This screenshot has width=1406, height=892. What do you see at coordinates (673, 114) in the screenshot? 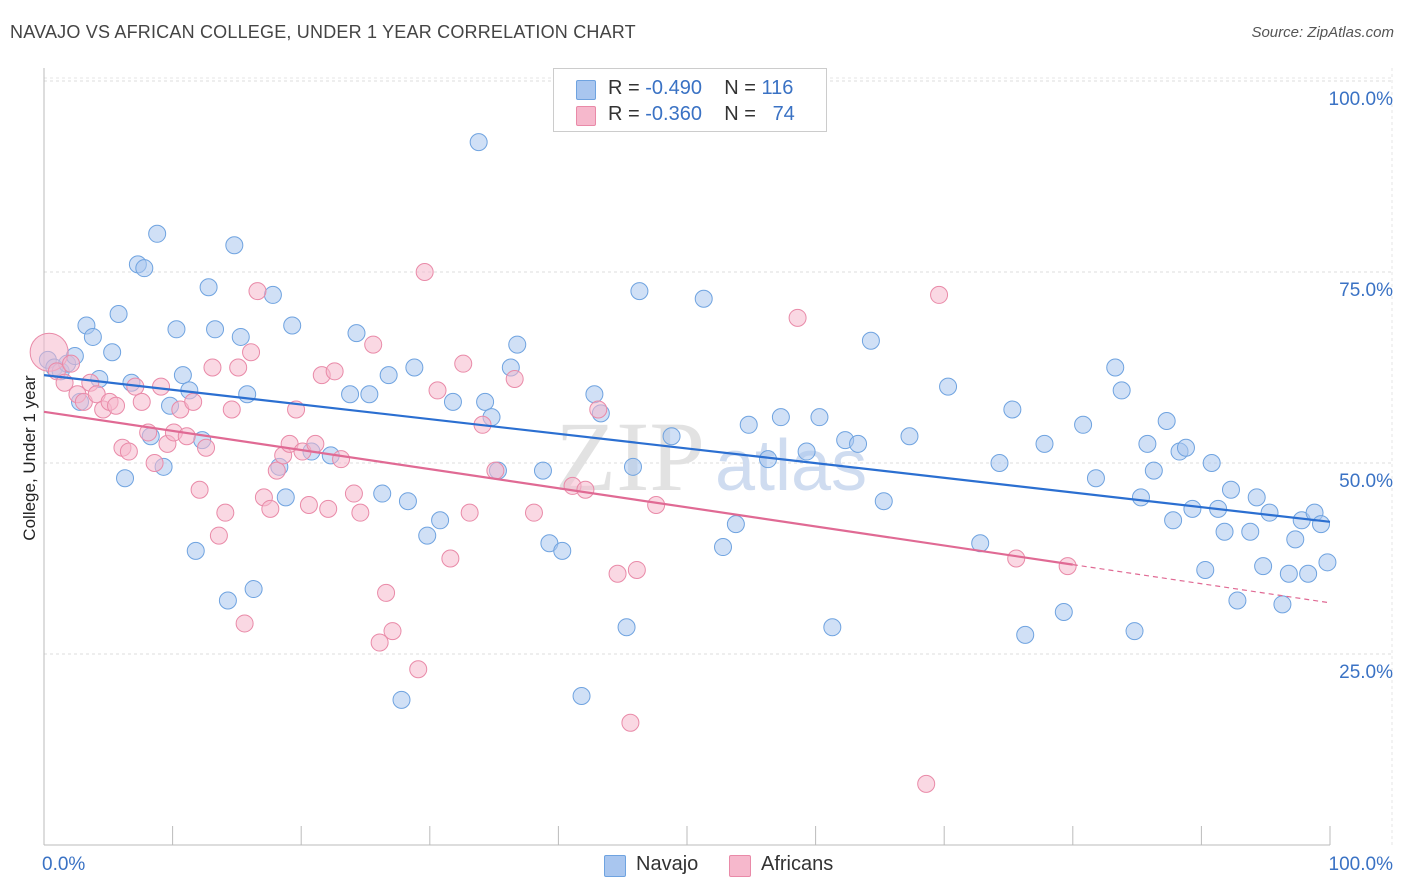
I see `r-value-africans: -0.360` at bounding box center [673, 114].